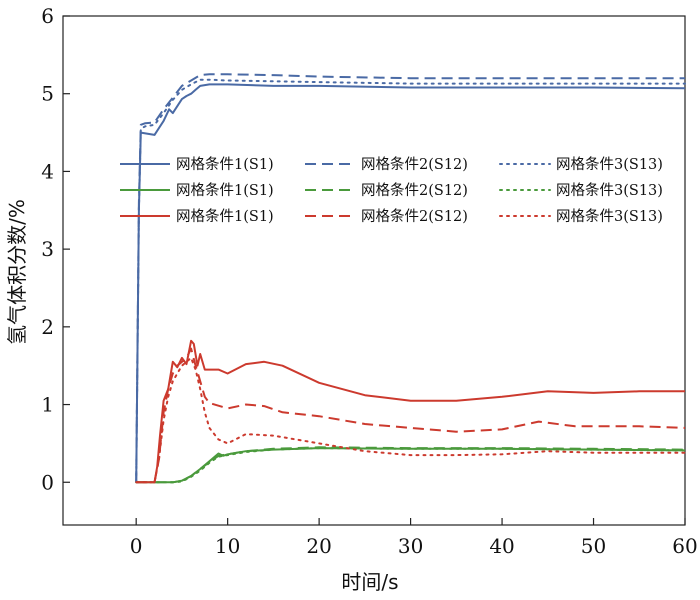 This screenshot has height=600, width=700. Describe the element at coordinates (609, 190) in the screenshot. I see `legend-label-1-2: 网格条件3(S13)` at that location.